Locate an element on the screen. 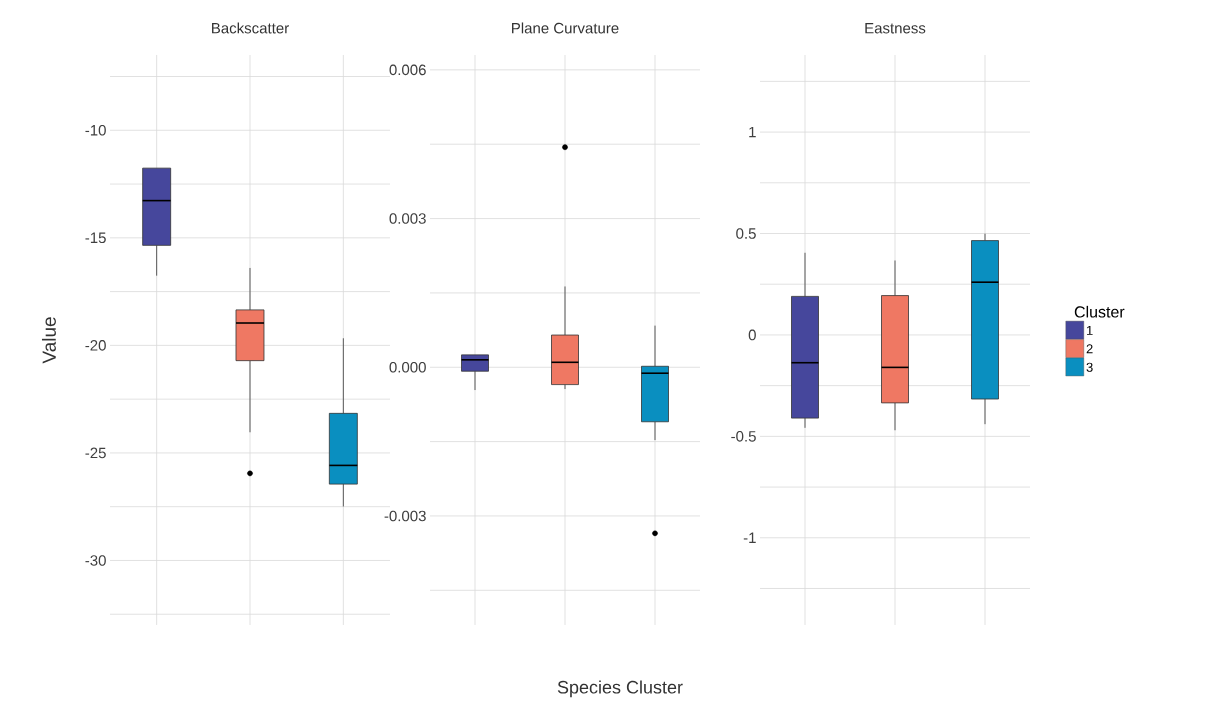 Image resolution: width=1216 pixels, height=713 pixels. y-tick-label: 0.5 is located at coordinates (746, 233).